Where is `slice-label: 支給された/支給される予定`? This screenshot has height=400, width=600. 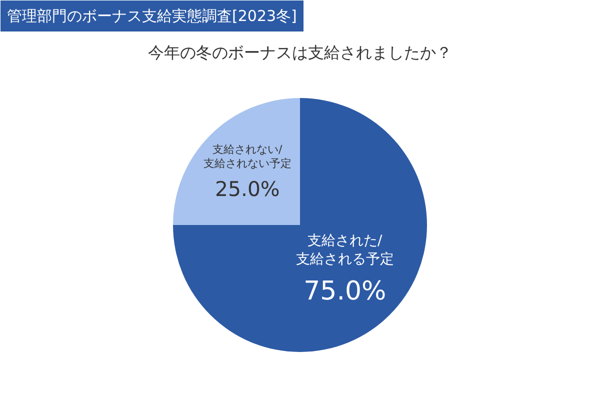 slice-label: 支給された/支給される予定 is located at coordinates (345, 250).